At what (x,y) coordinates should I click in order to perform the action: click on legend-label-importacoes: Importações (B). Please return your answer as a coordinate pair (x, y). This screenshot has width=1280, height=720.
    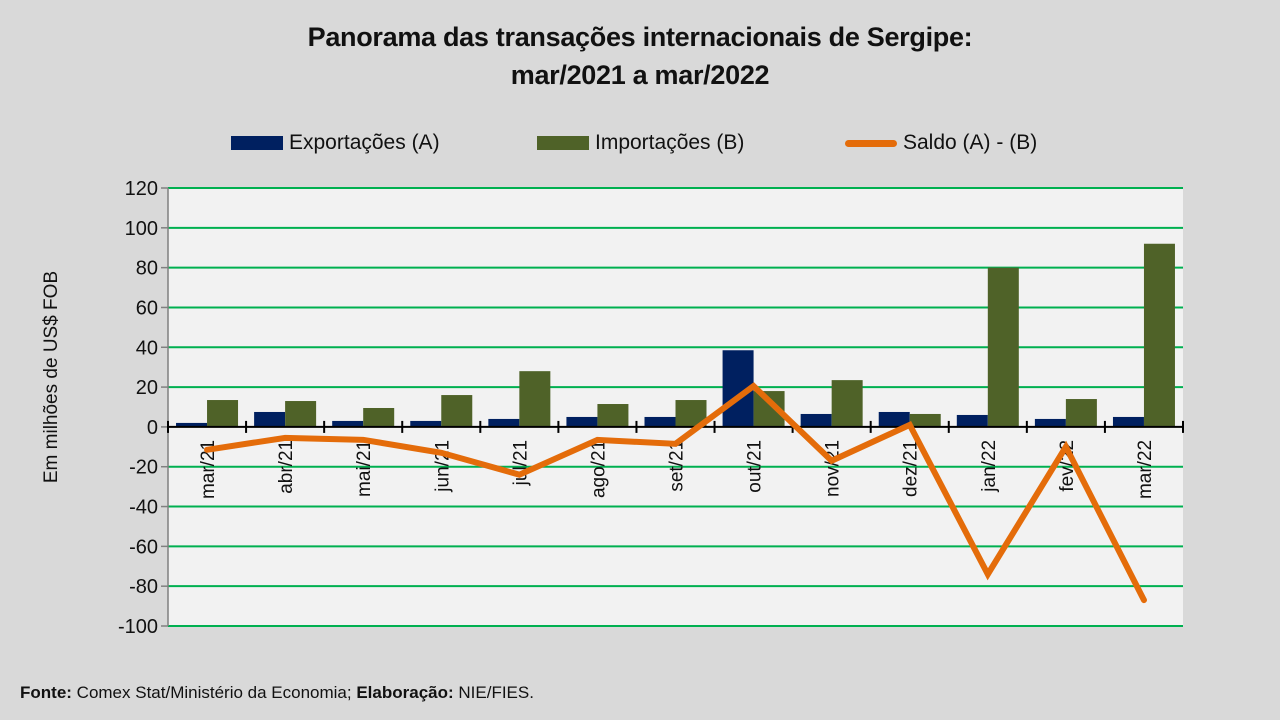
    Looking at the image, I should click on (670, 142).